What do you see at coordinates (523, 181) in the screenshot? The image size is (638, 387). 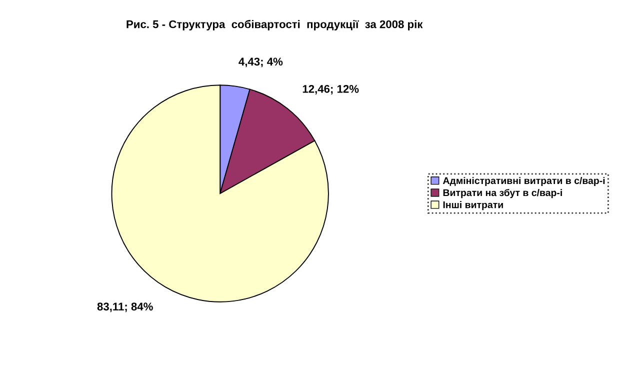 I see `legend-label: Адміністративні витрати в с/вар-і` at bounding box center [523, 181].